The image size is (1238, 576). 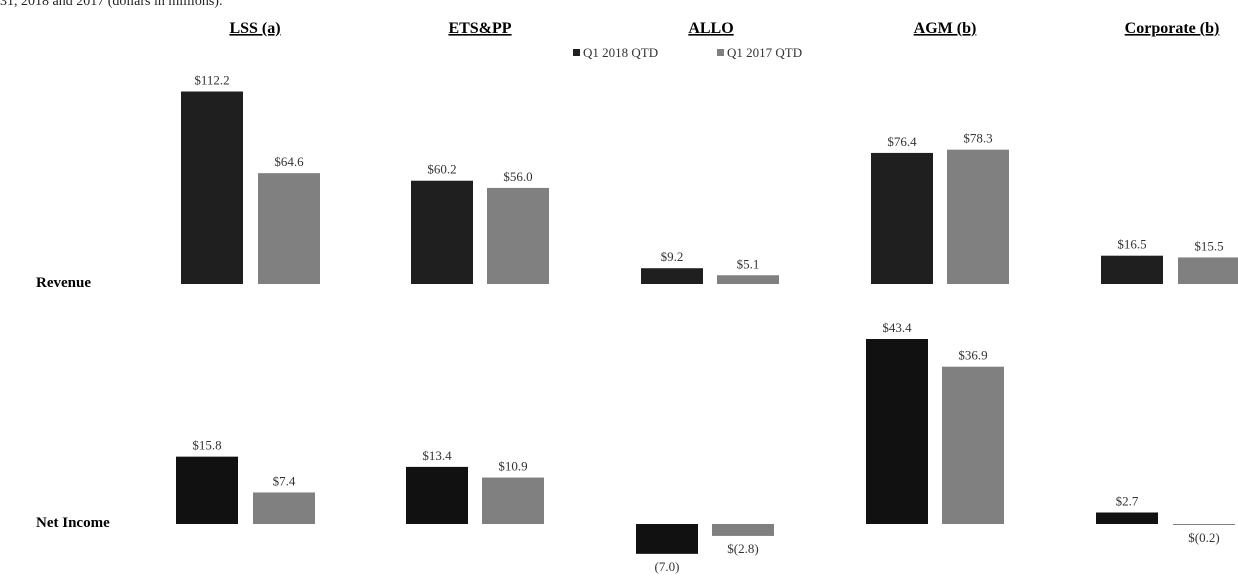 I want to click on row-label-revenue: Revenue, so click(x=63, y=283).